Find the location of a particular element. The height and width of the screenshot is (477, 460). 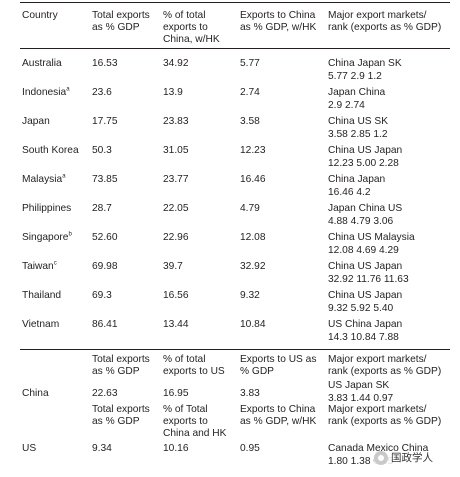

total-exports-value: 69.98 is located at coordinates (105, 266).